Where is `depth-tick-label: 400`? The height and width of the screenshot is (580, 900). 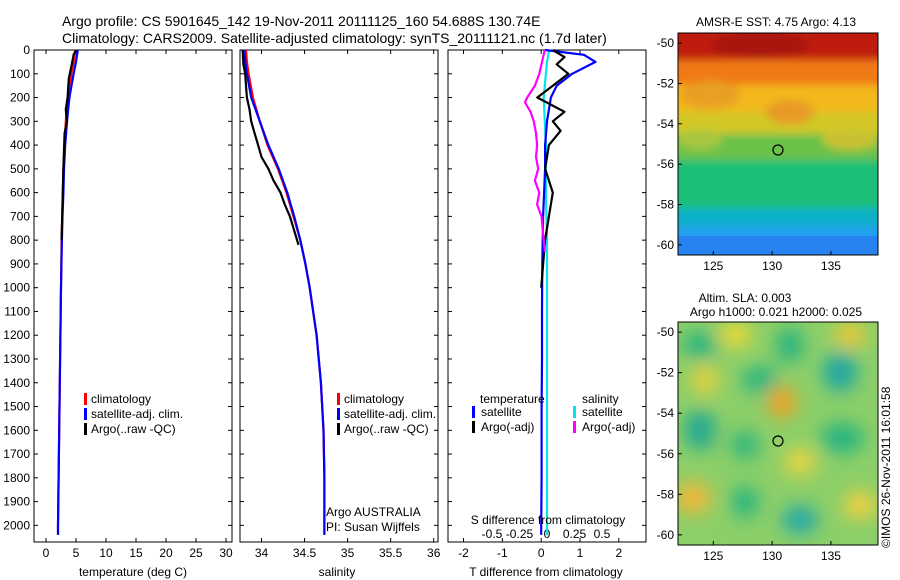
depth-tick-label: 400 is located at coordinates (20, 145).